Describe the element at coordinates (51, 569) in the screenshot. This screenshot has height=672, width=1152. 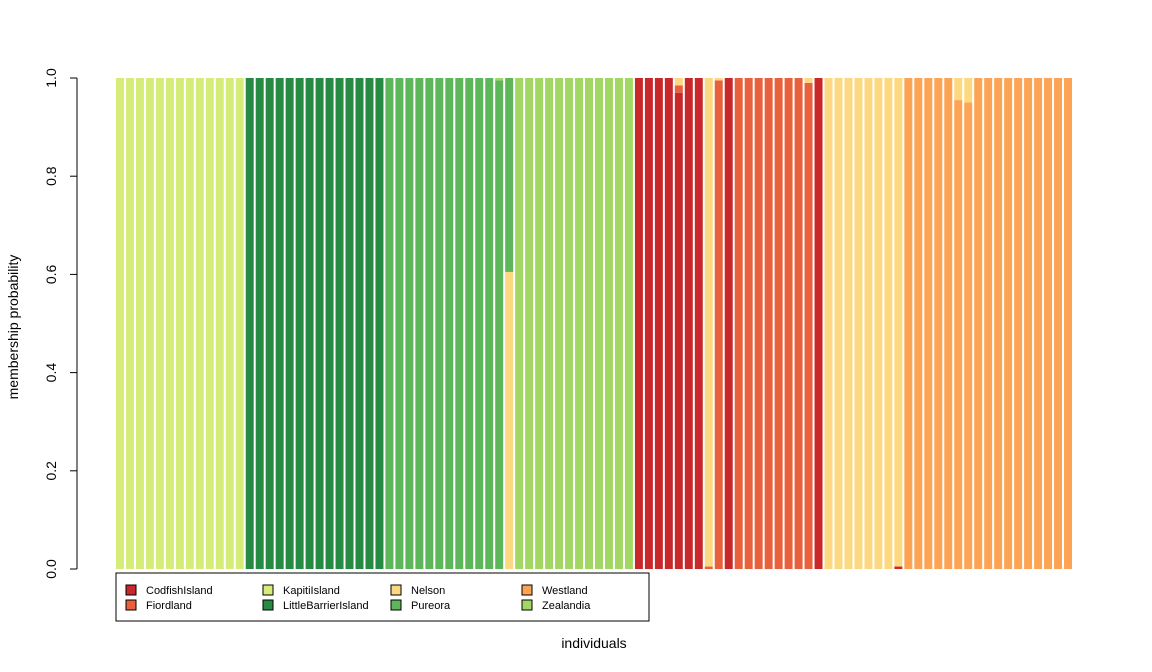
I see `y-tick-label: 0.0` at that location.